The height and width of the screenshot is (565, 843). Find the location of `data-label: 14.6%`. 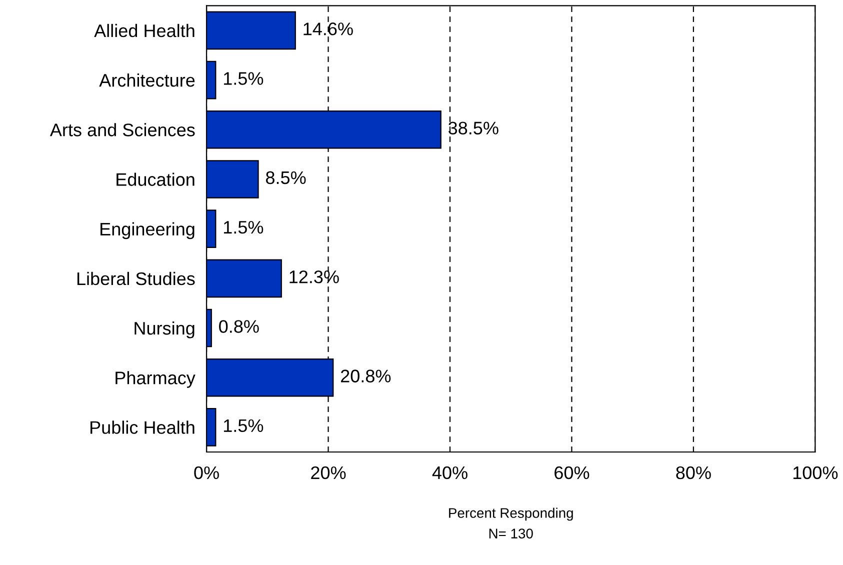

data-label: 14.6% is located at coordinates (328, 29).